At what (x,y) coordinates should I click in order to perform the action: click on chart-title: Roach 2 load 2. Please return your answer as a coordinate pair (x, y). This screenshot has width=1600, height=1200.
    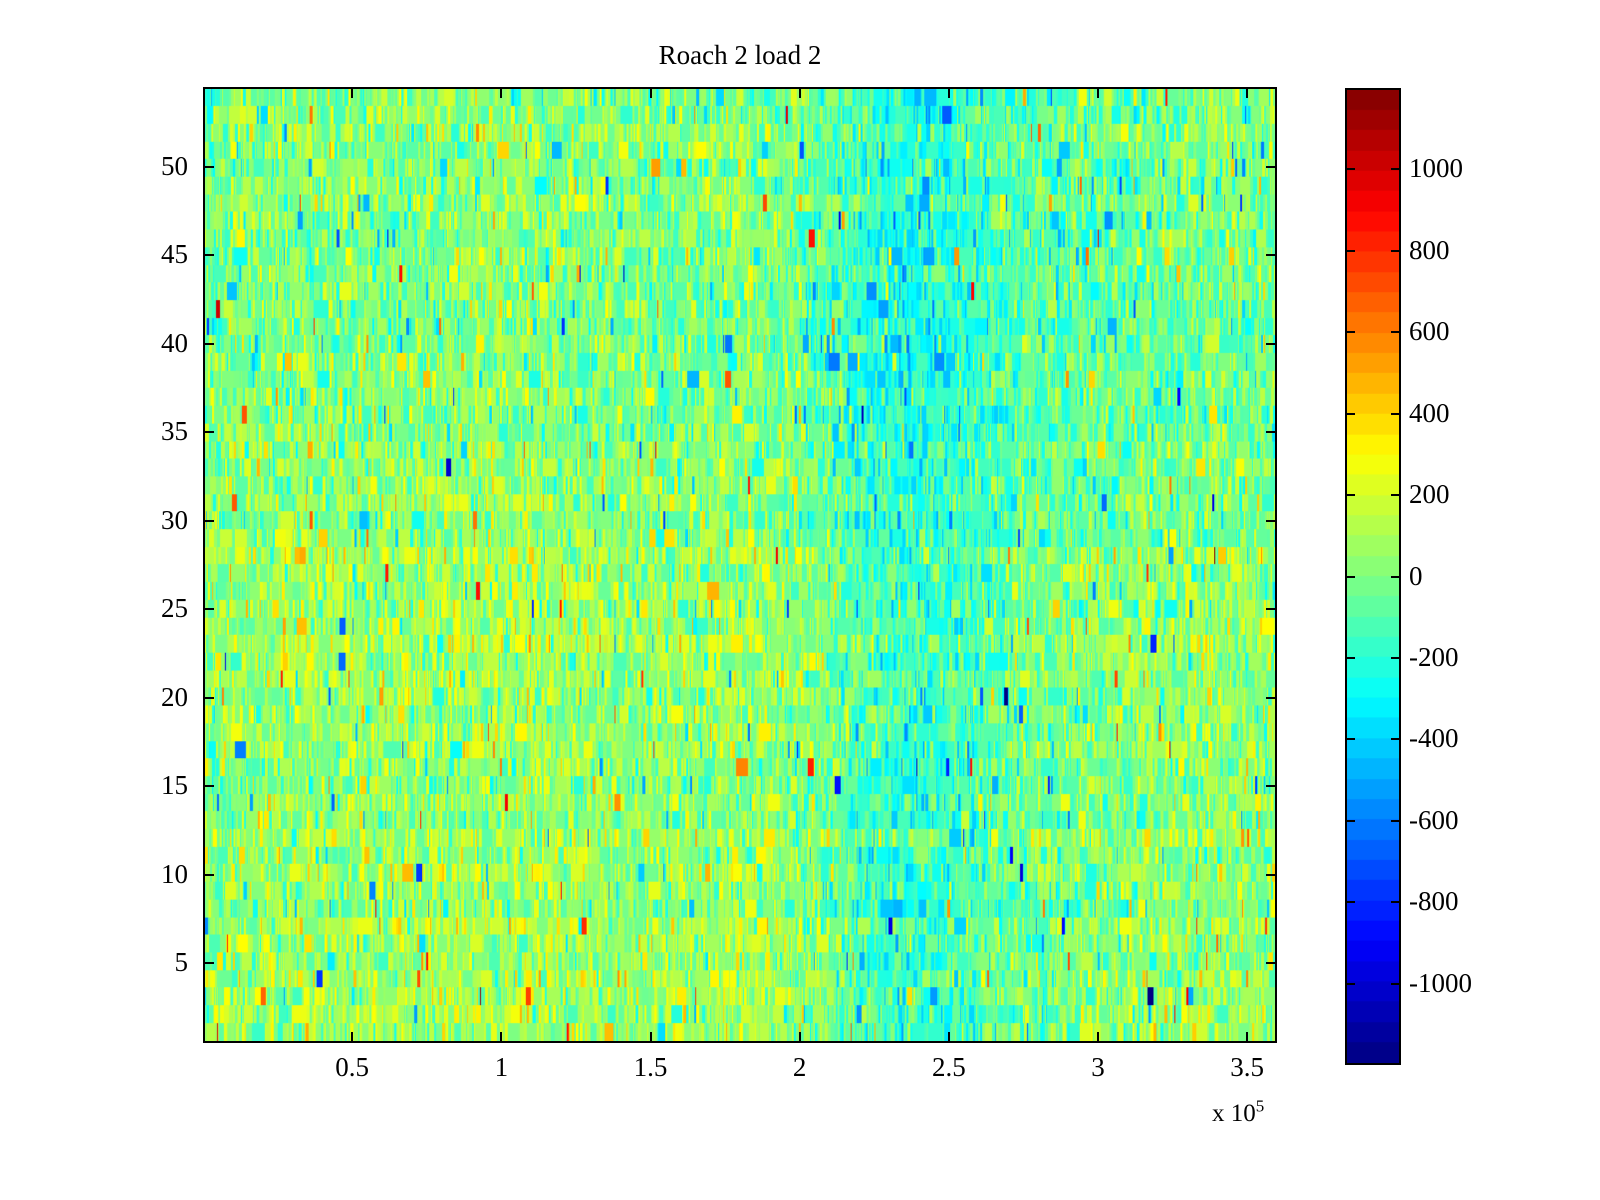
    Looking at the image, I should click on (740, 55).